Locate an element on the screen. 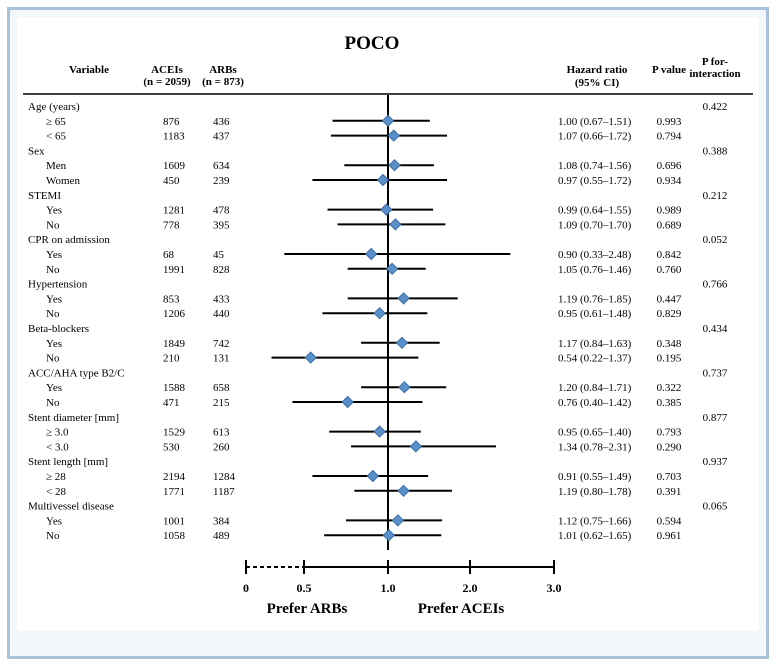 Image resolution: width=777 pixels, height=665 pixels. group-label: Hypertension is located at coordinates (58, 285).